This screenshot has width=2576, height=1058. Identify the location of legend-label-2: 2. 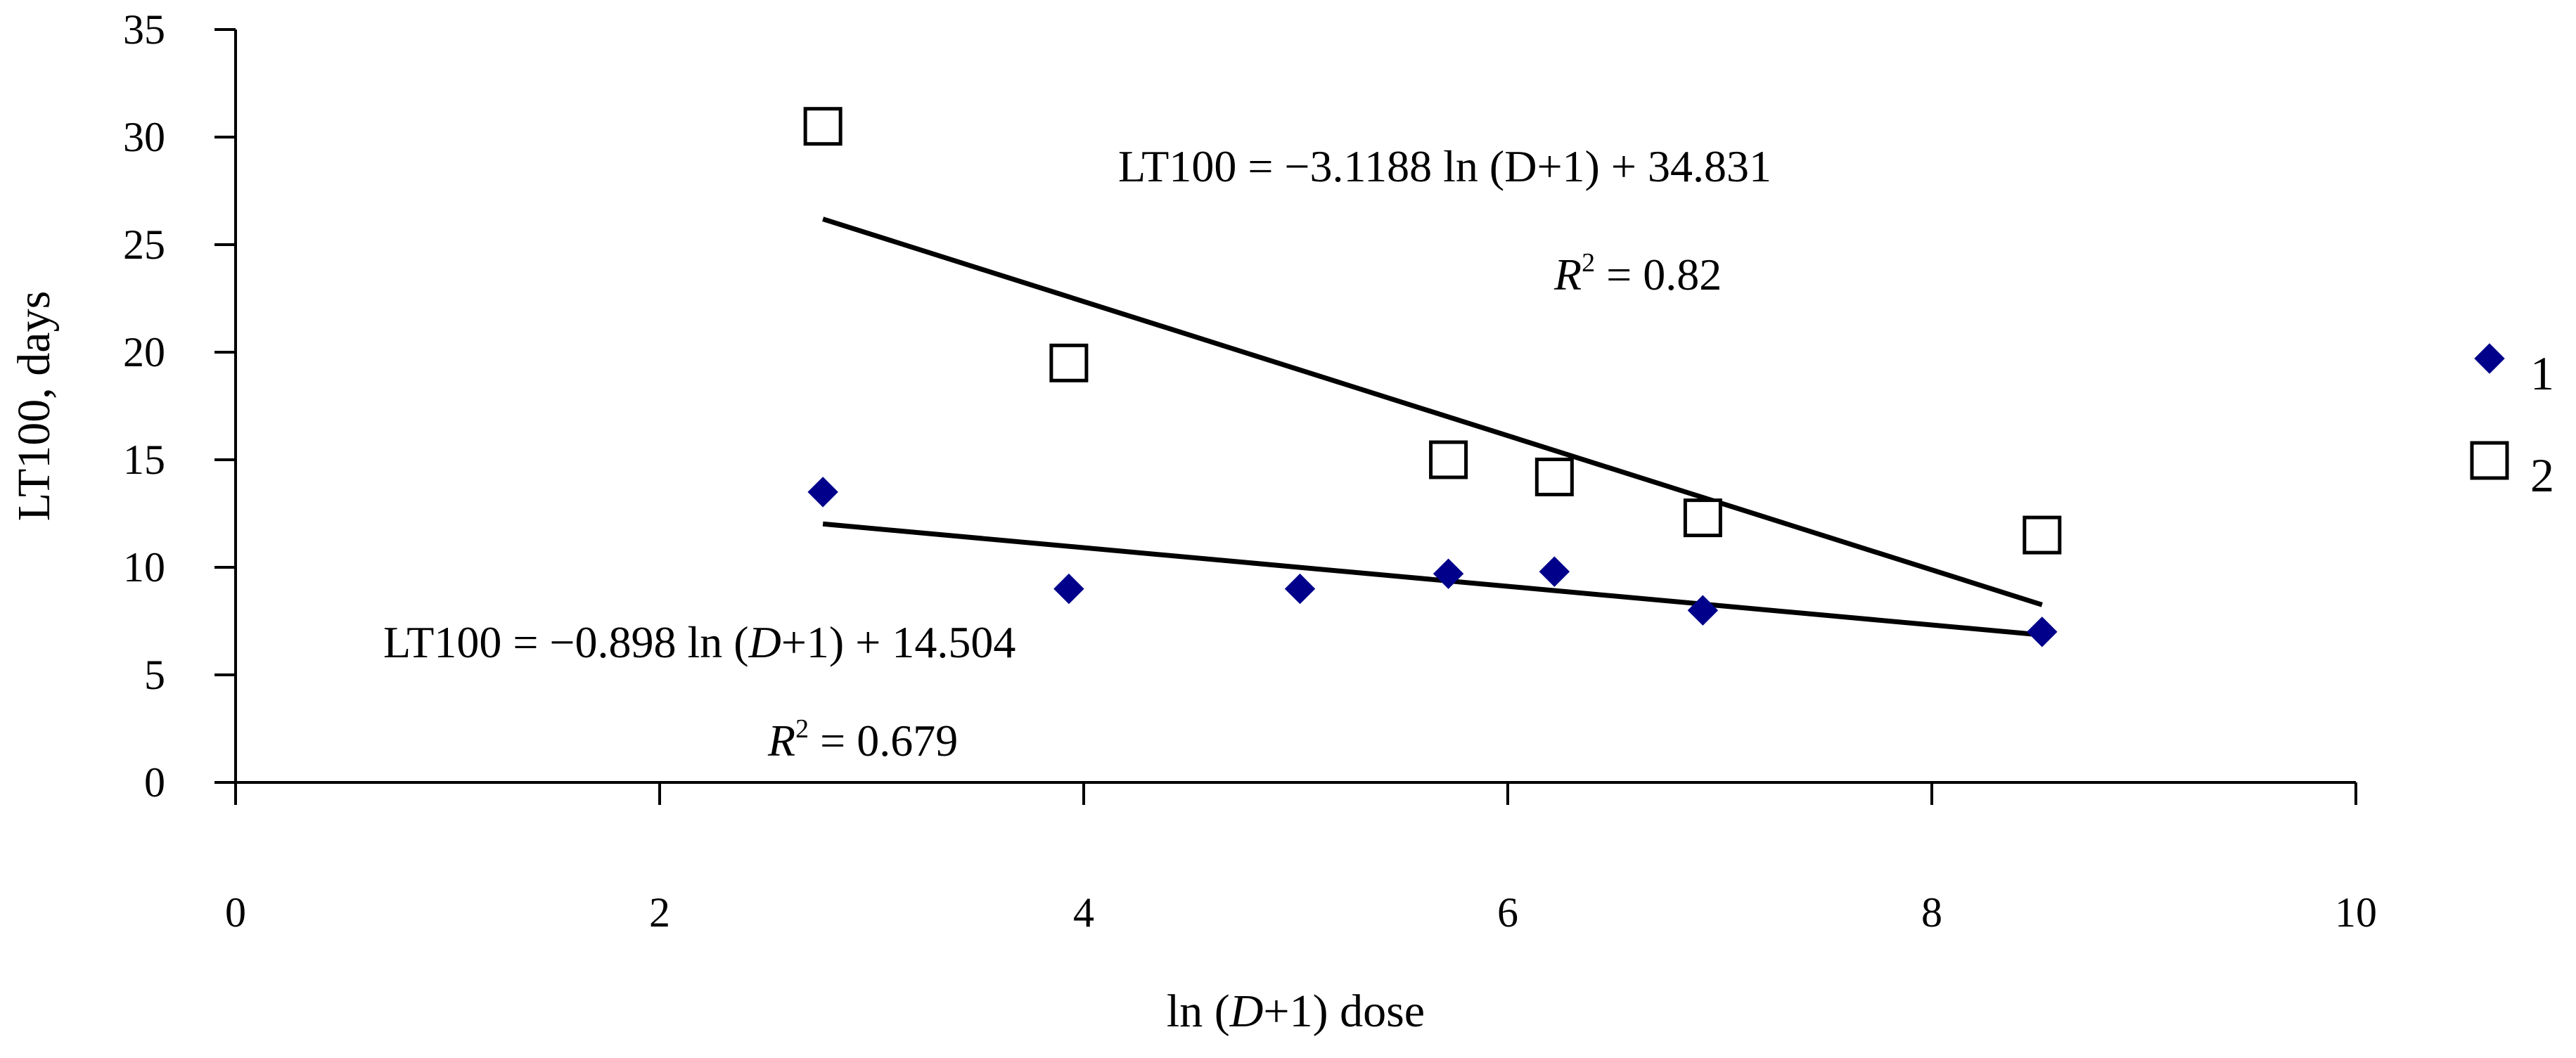
(2542, 475).